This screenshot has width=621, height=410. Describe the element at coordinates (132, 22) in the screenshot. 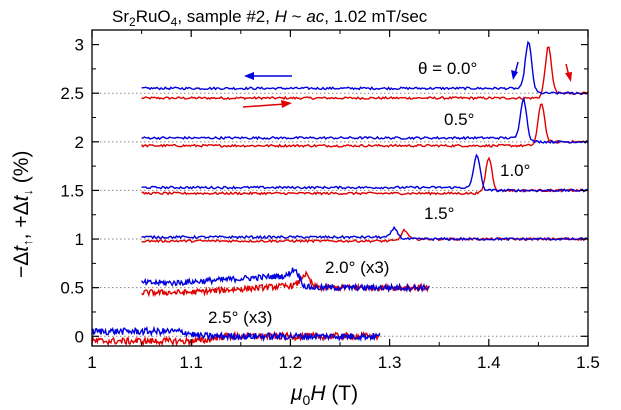

I see `title-sub2: 2` at that location.